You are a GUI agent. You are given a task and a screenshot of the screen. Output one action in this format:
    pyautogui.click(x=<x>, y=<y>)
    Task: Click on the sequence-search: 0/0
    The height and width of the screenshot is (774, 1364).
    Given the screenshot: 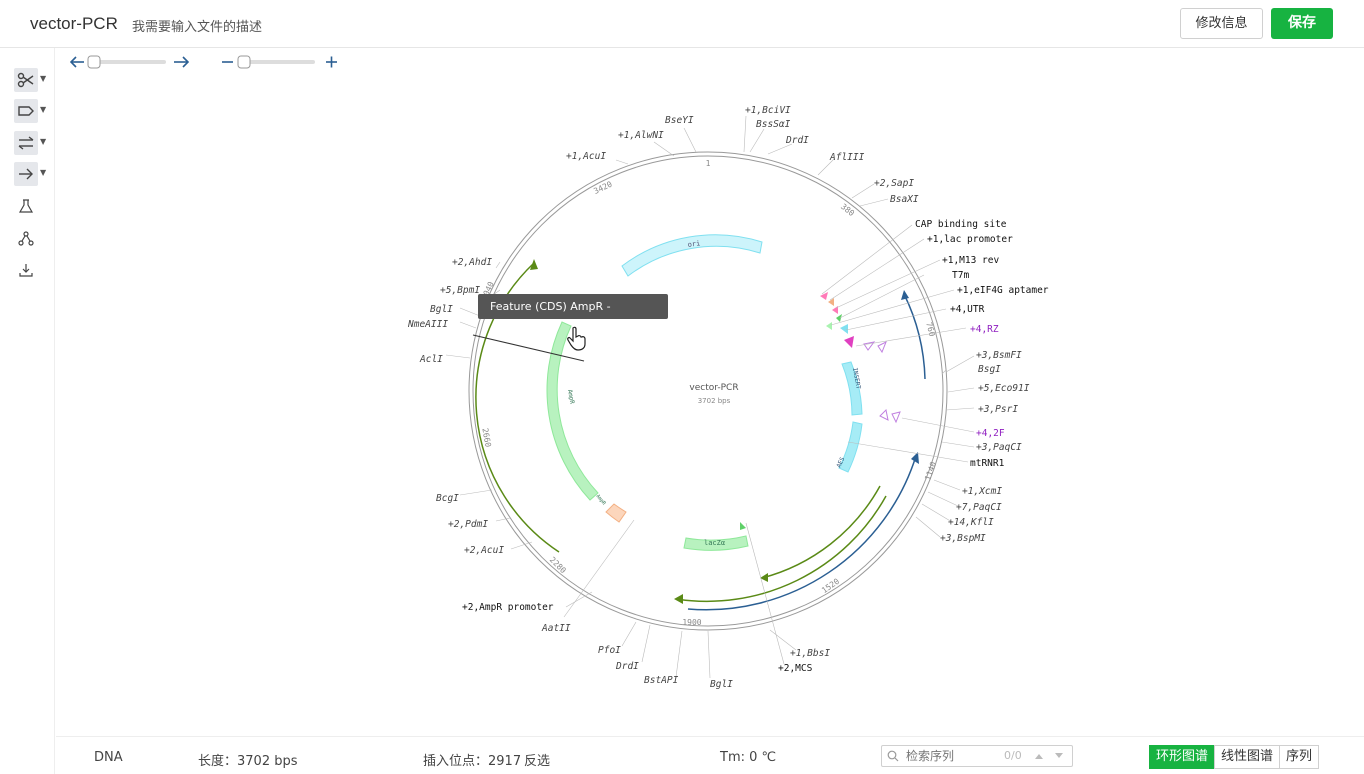 What is the action you would take?
    pyautogui.click(x=977, y=756)
    